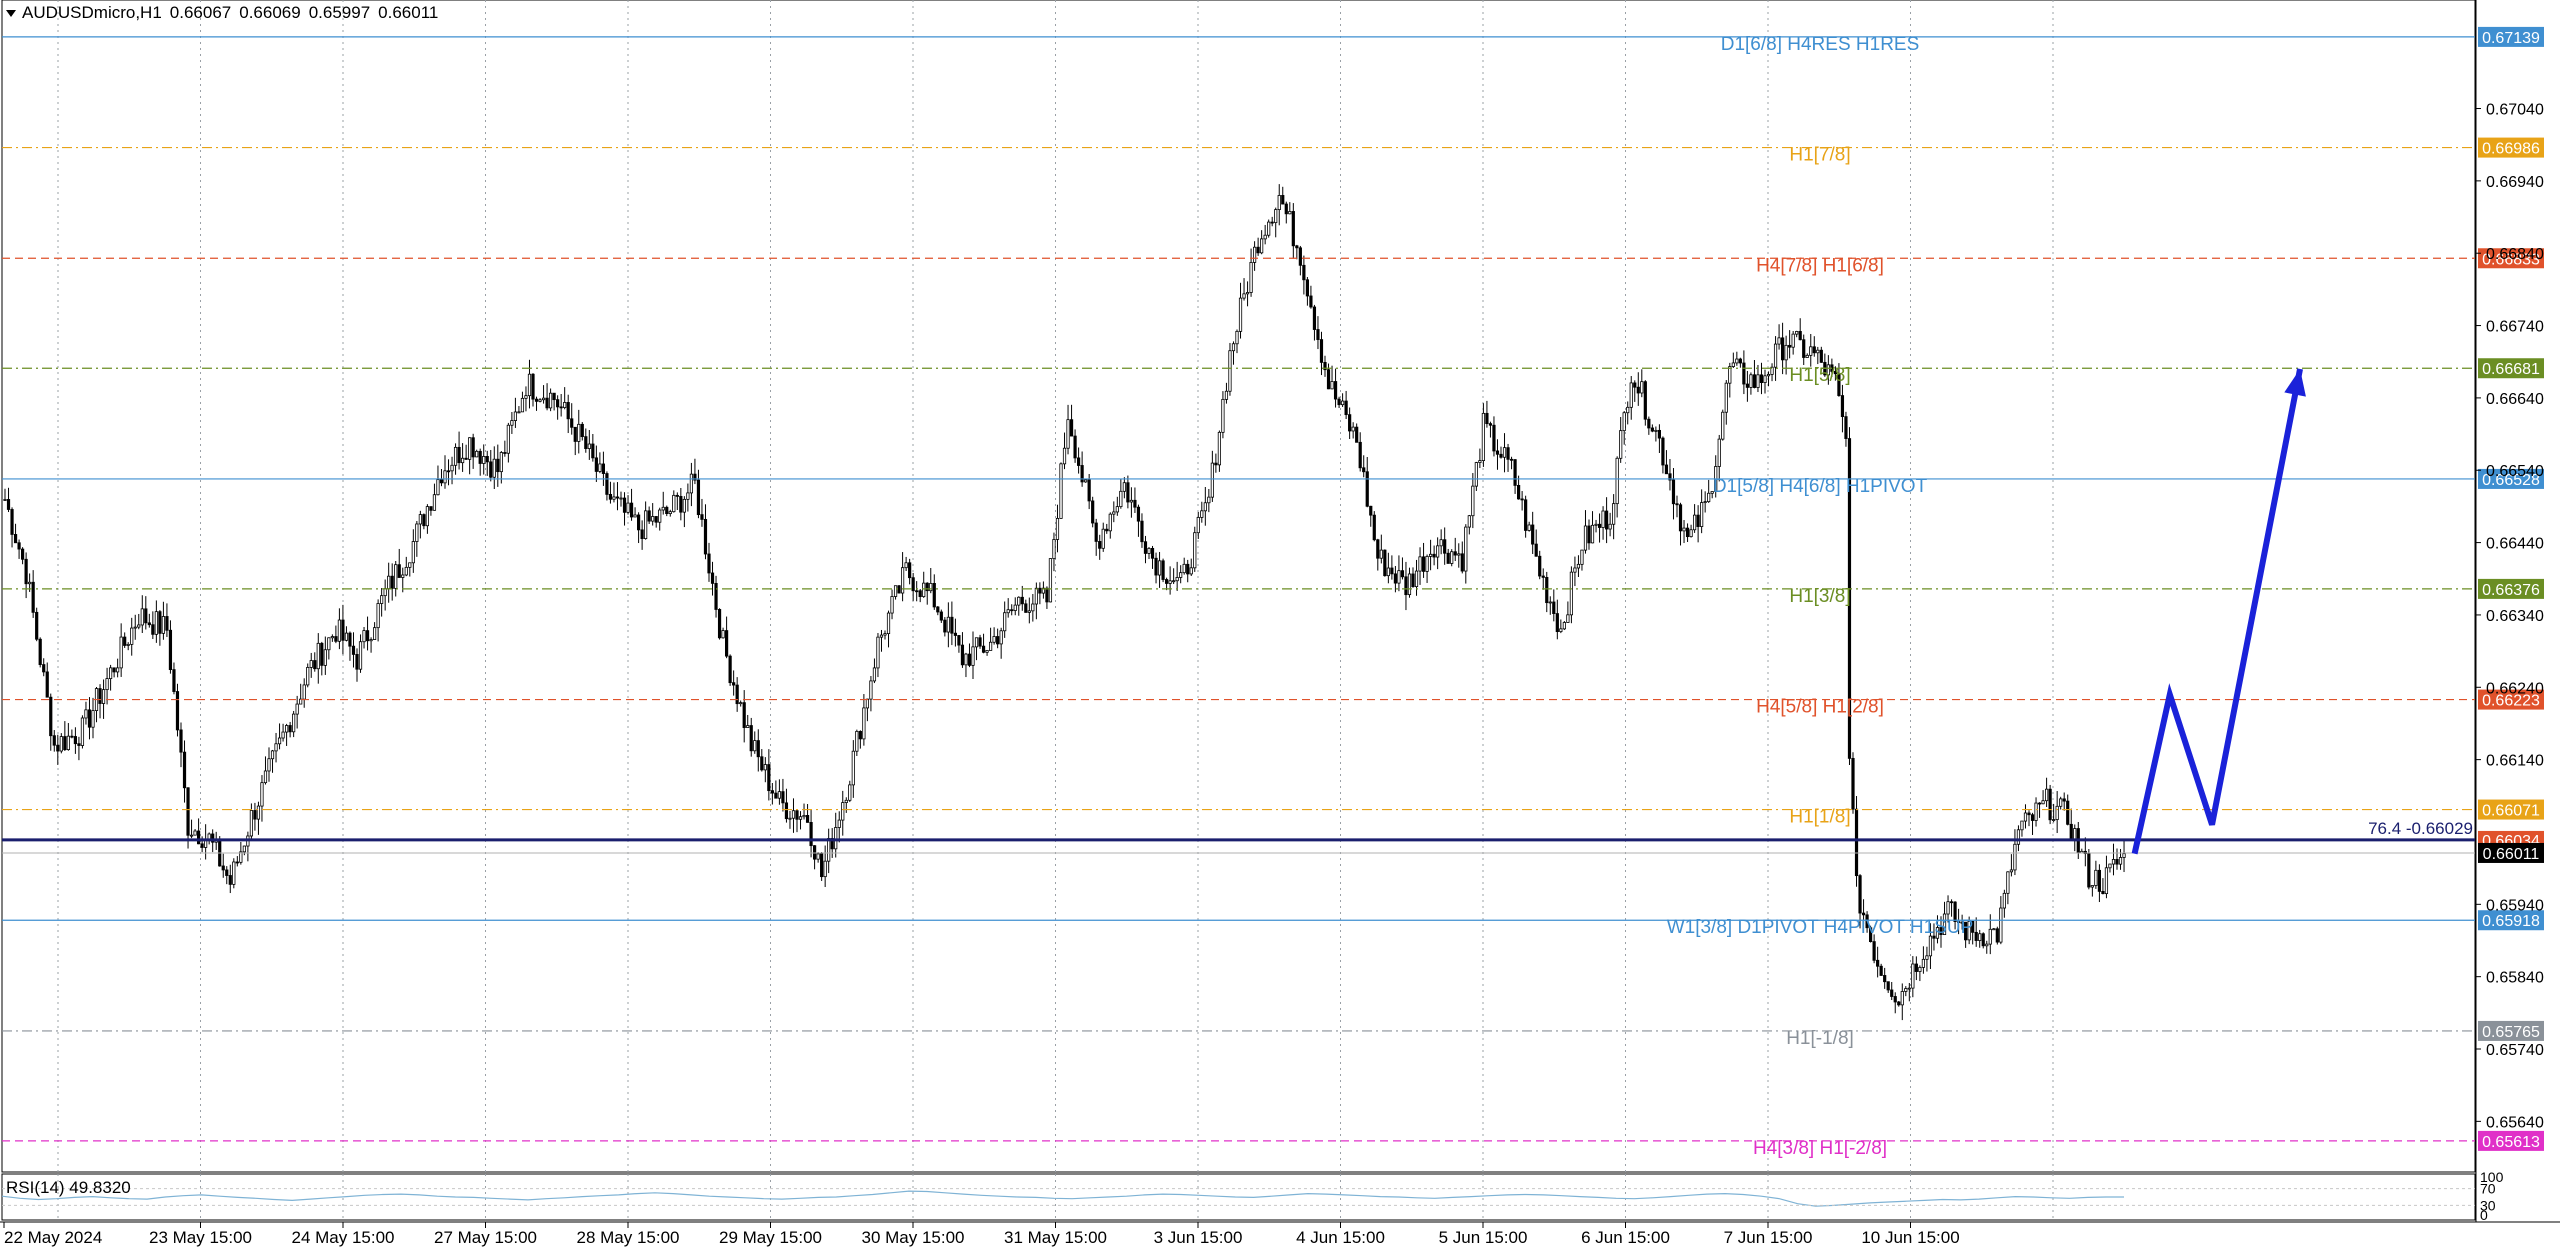 The width and height of the screenshot is (2560, 1256). I want to click on projection-arrow, so click(2217, 611).